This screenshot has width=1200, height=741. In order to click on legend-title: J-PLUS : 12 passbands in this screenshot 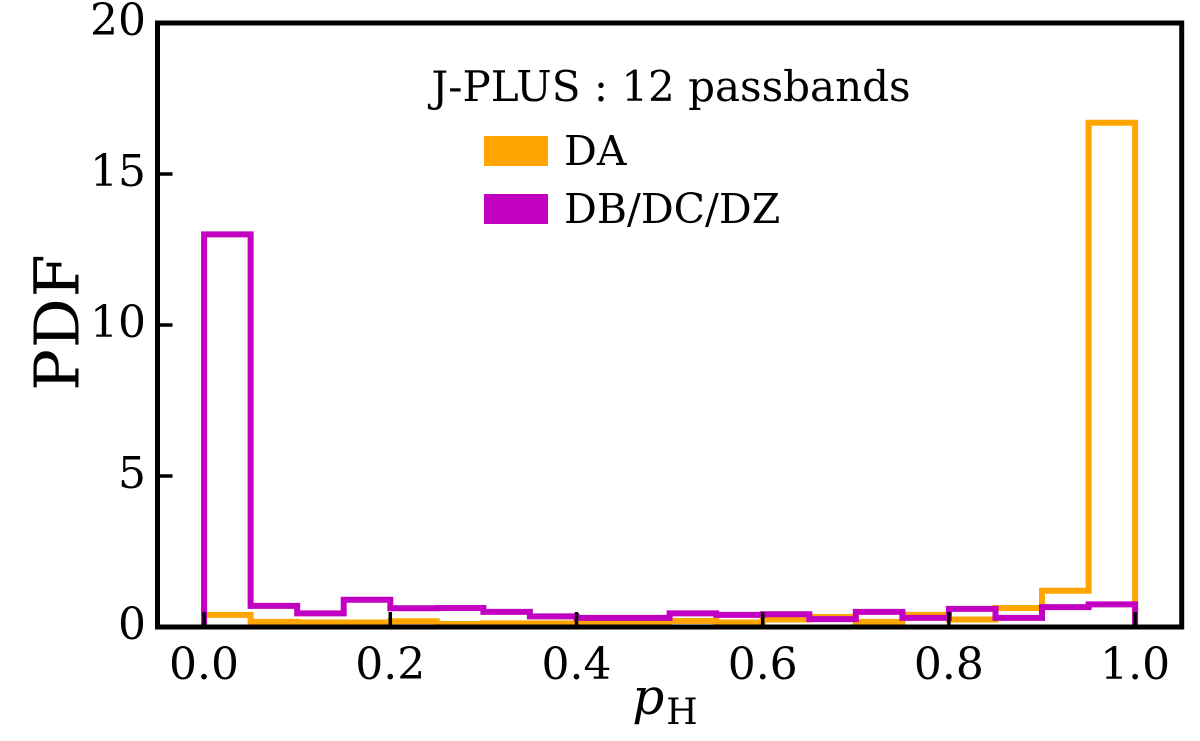, I will do `click(671, 86)`.